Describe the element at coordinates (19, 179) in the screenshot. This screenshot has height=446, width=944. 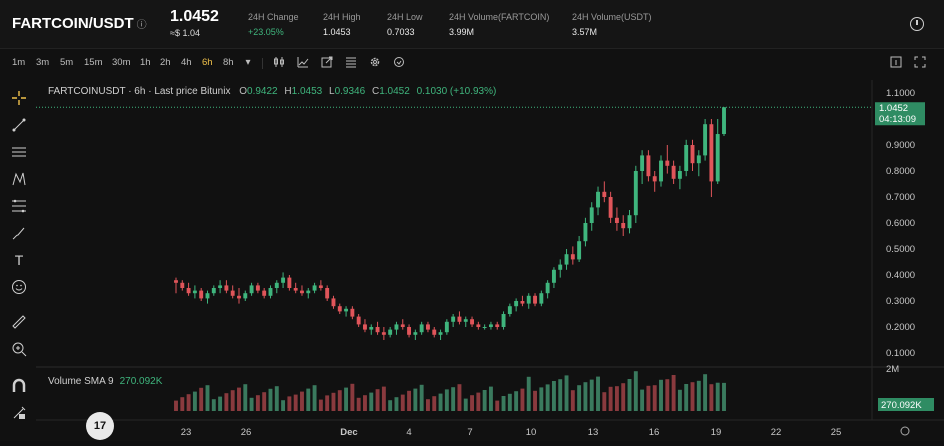
I see `pattern-icon` at that location.